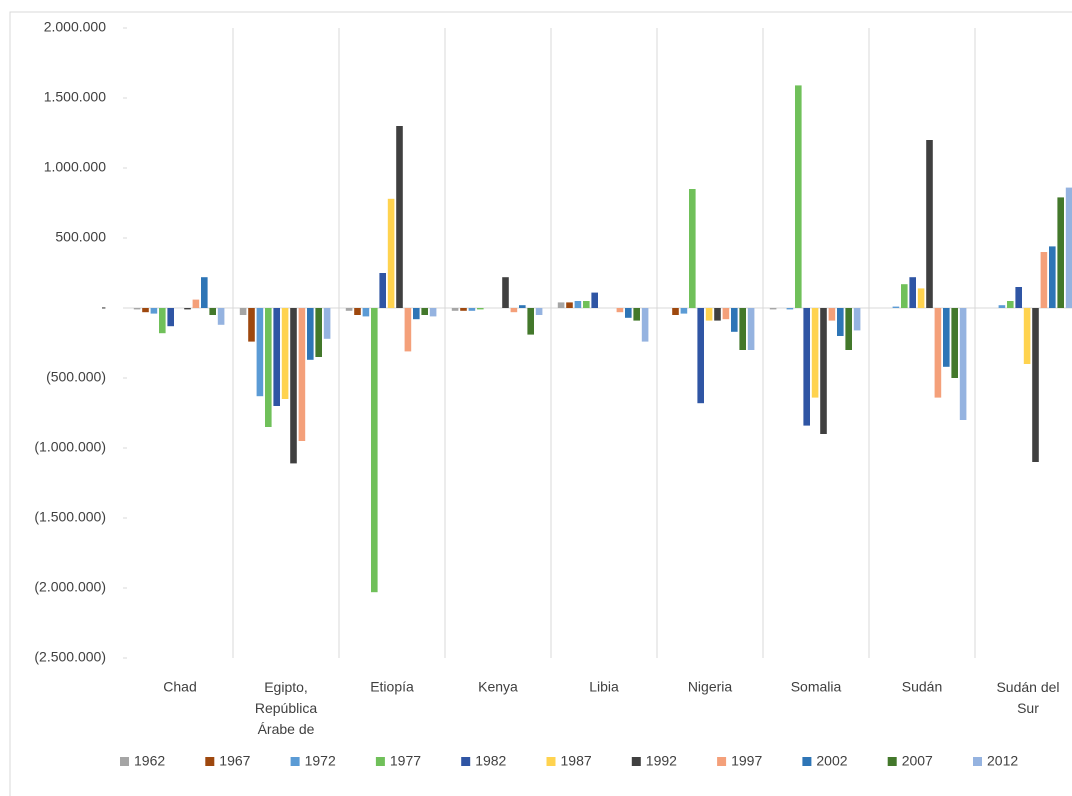 The width and height of the screenshot is (1072, 796). Describe the element at coordinates (234, 761) in the screenshot. I see `legend-label: 1967` at that location.